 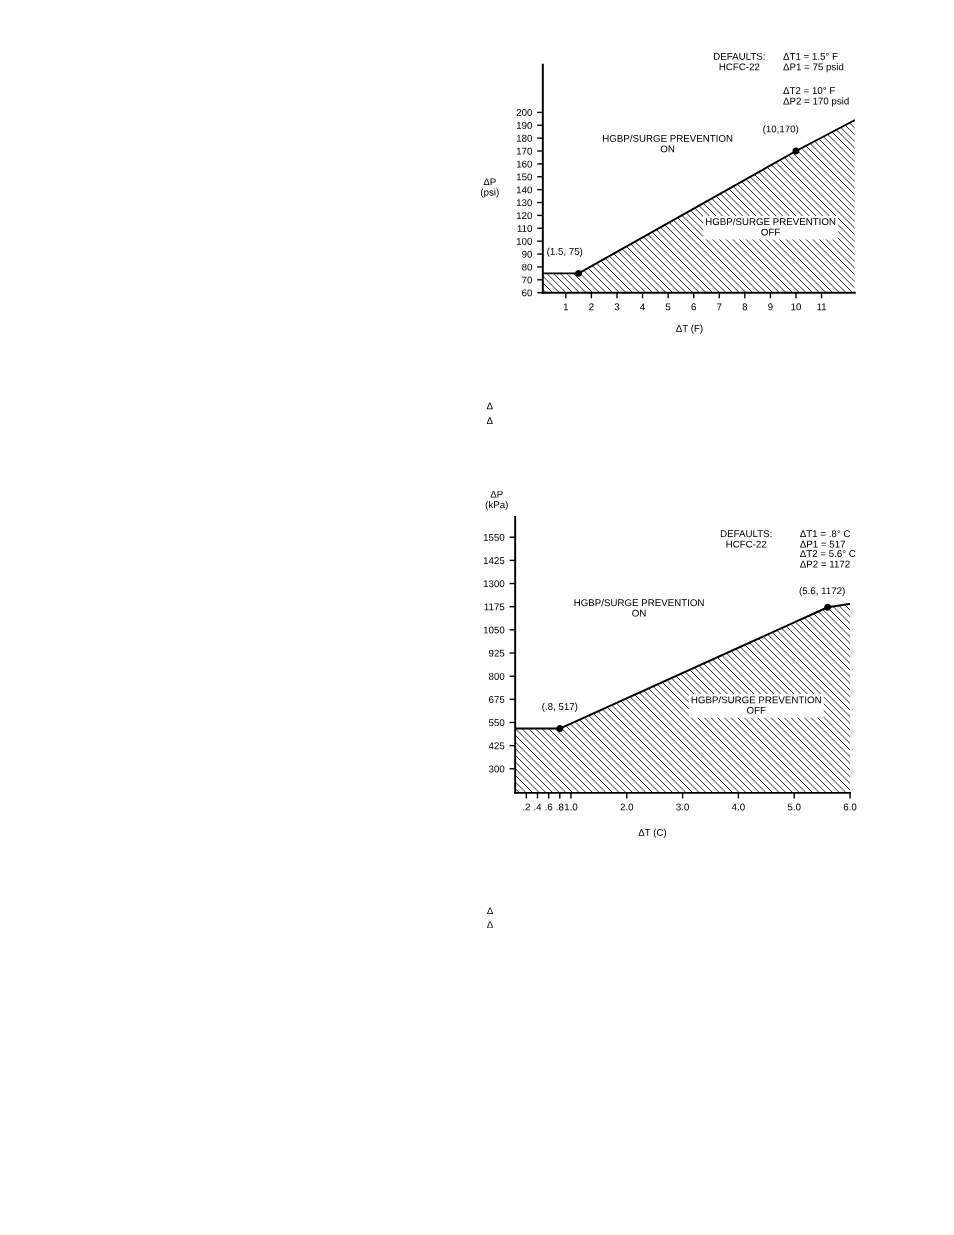 What do you see at coordinates (494, 537) in the screenshot?
I see `y-tick-label: 1550` at bounding box center [494, 537].